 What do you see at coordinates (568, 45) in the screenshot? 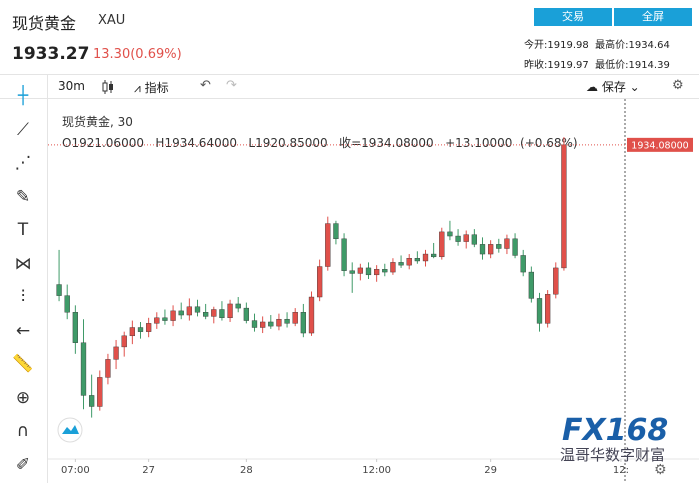
I see `stat-value: 1919.98` at bounding box center [568, 45].